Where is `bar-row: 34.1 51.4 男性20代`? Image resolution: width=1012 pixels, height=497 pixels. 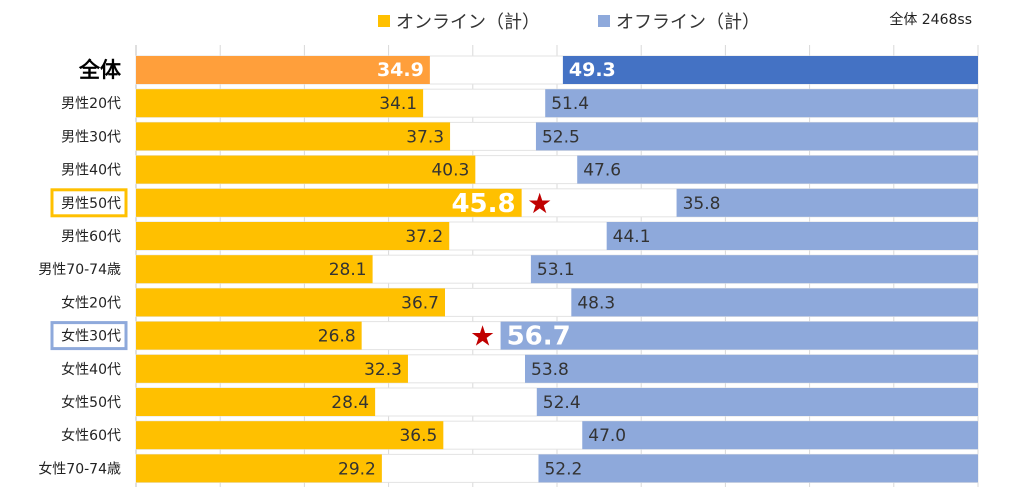
bar-row: 34.1 51.4 男性20代 is located at coordinates (520, 103).